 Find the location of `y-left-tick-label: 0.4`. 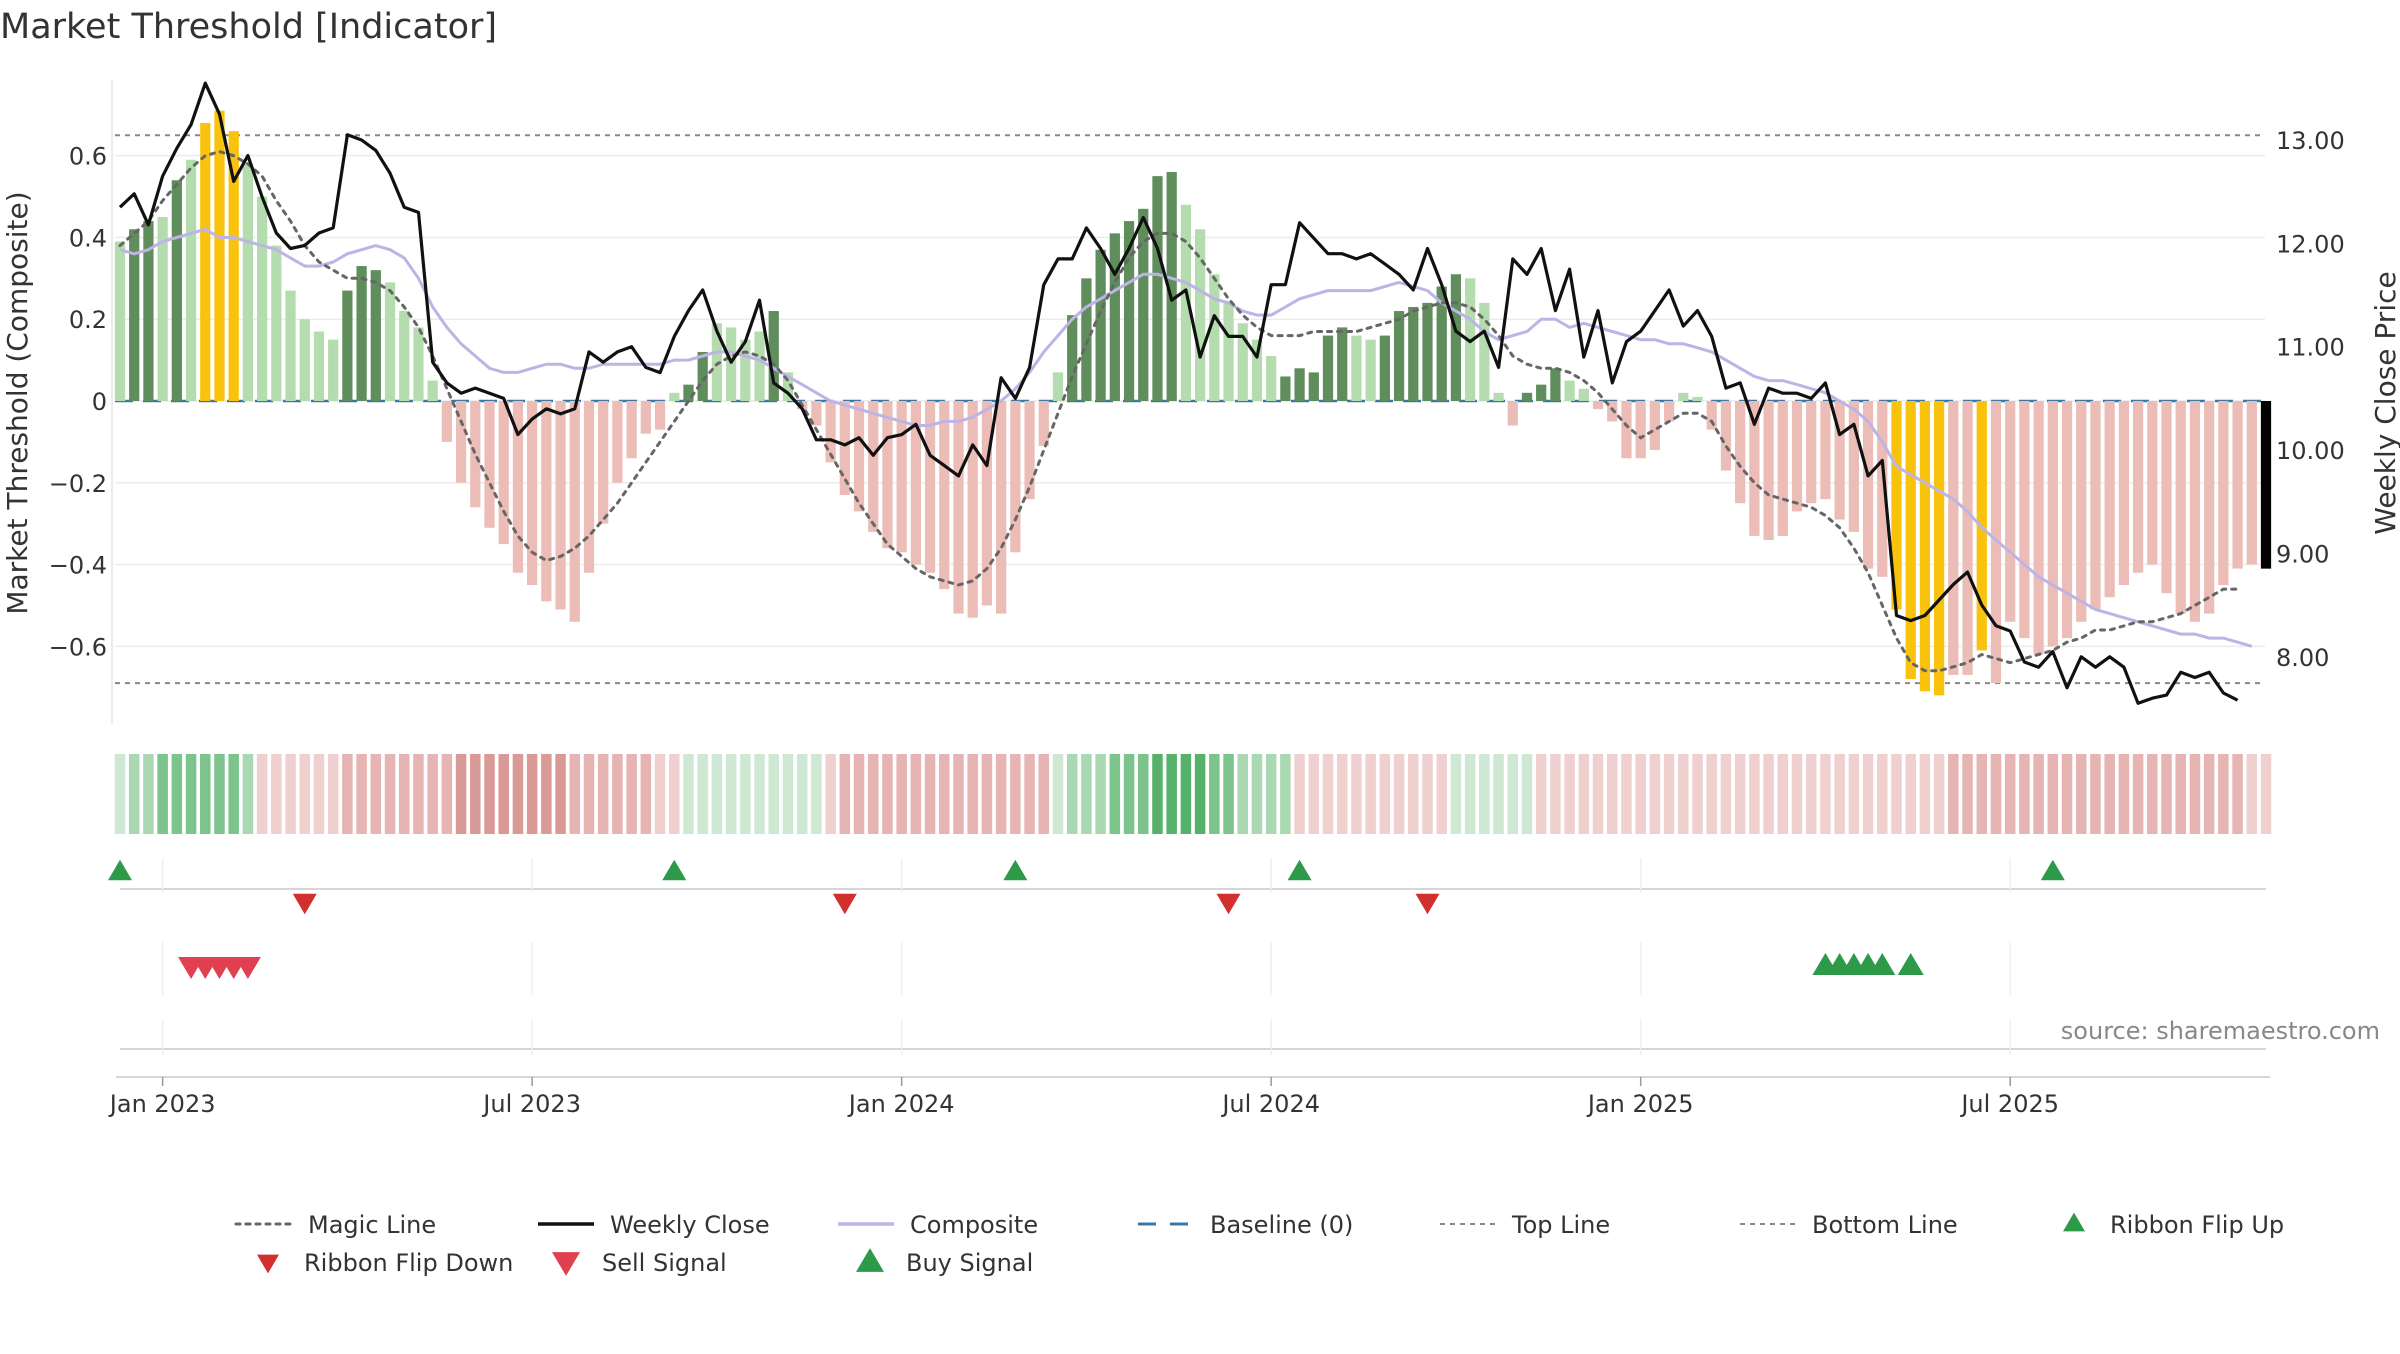

y-left-tick-label: 0.4 is located at coordinates (88, 238).